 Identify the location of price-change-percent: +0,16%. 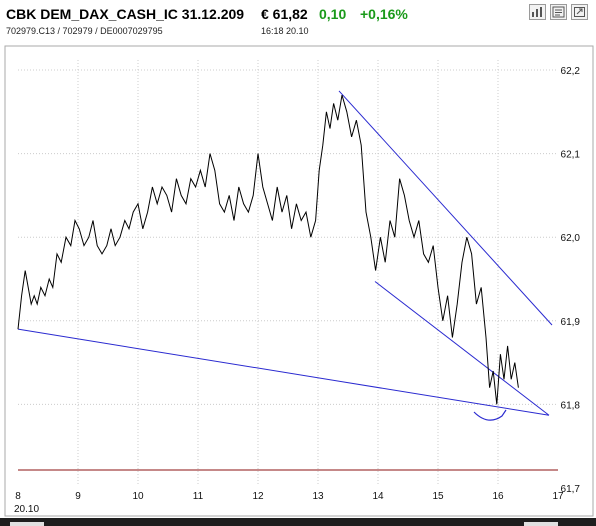
(384, 14).